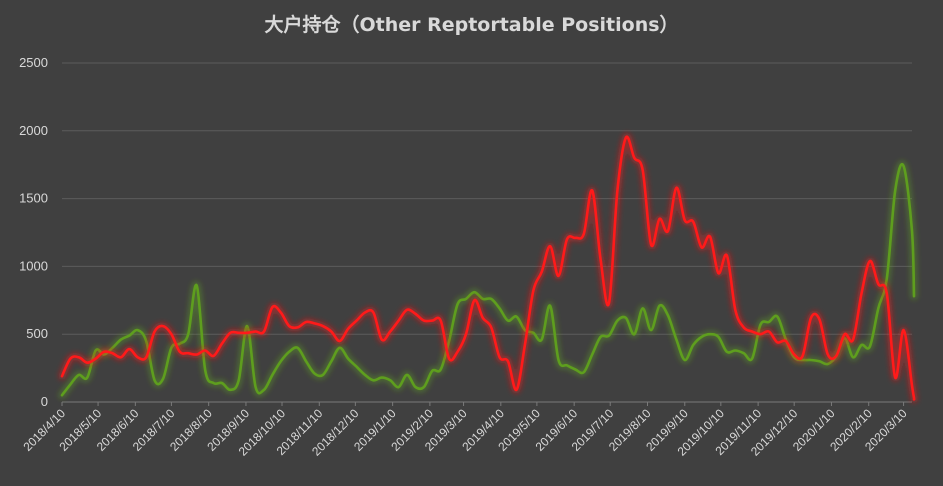 The image size is (943, 486). What do you see at coordinates (44, 401) in the screenshot?
I see `y-tick-label: 0` at bounding box center [44, 401].